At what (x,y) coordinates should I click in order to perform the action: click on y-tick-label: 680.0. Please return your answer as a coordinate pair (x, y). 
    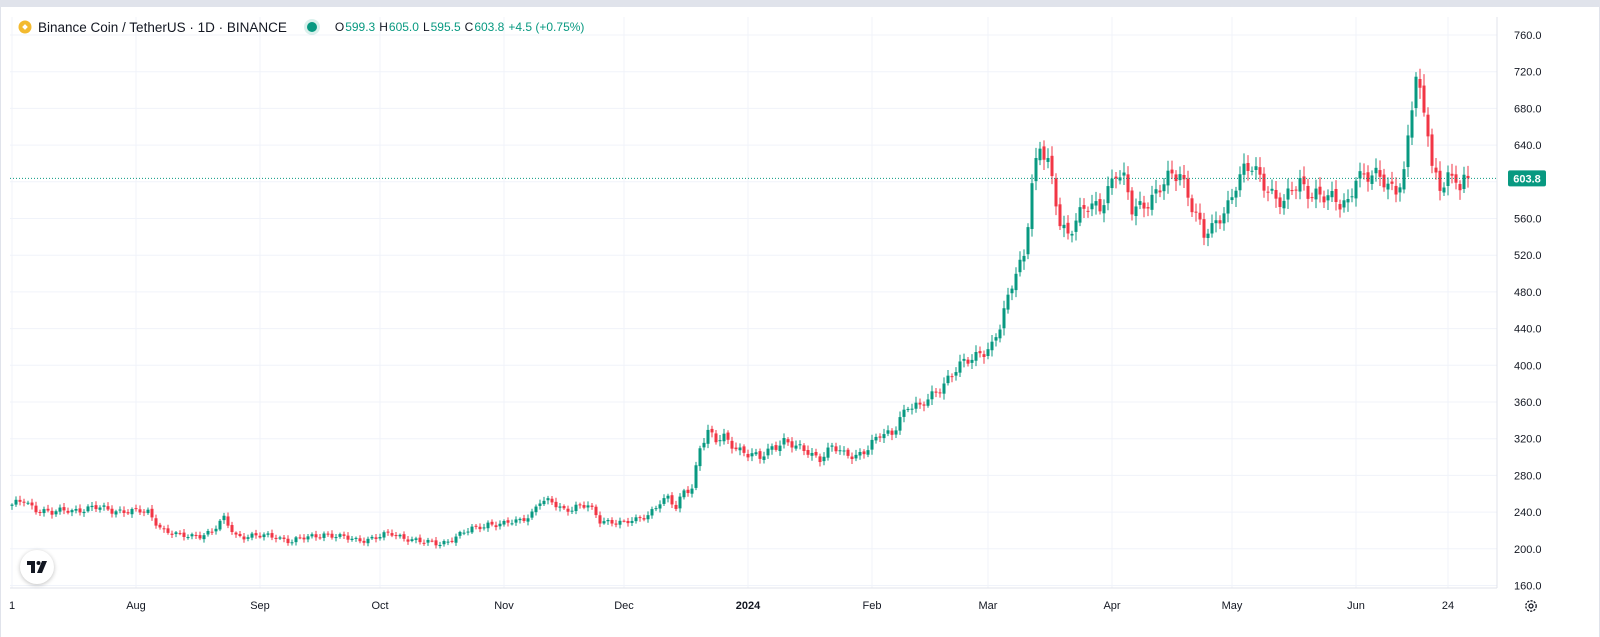
    Looking at the image, I should click on (1528, 109).